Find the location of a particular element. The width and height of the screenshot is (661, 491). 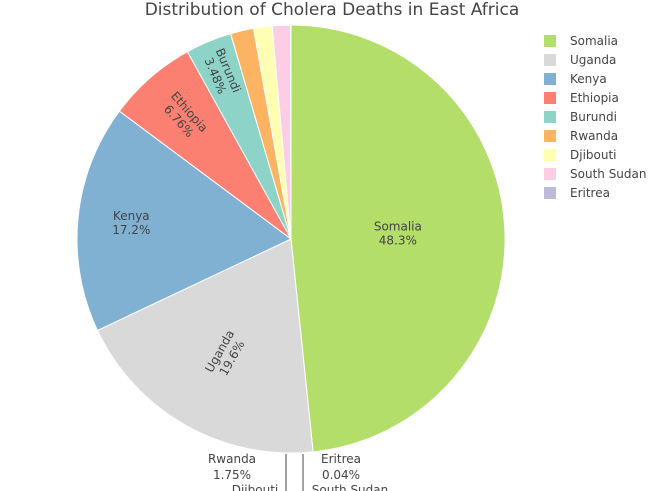

legend-swatch-uganda is located at coordinates (550, 60).